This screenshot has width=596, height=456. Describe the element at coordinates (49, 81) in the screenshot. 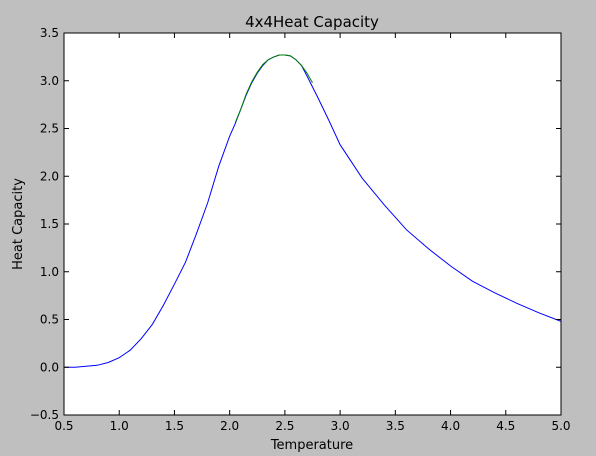

I see `y-tick-label: 3.0` at that location.